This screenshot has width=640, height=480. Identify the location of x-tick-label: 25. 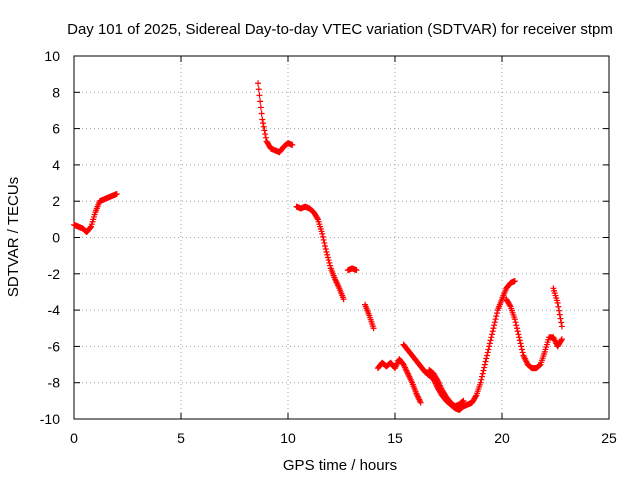
(609, 438).